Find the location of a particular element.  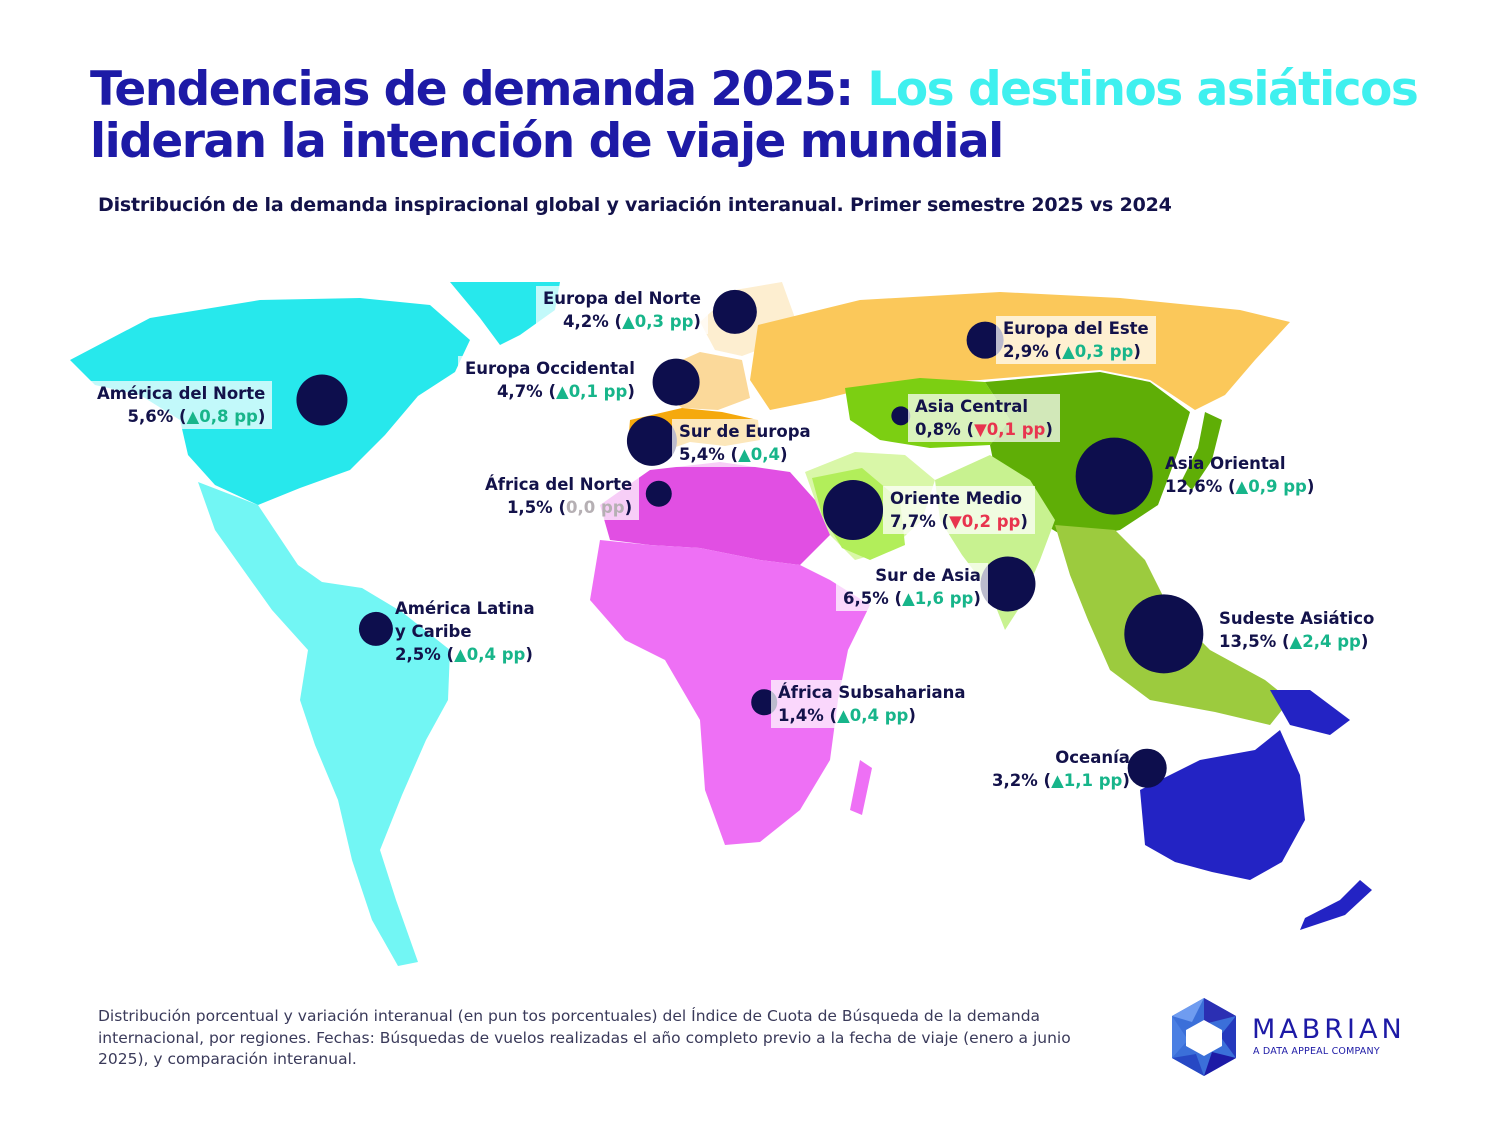

label-oceania: Oceanía 3,2% (▲1,1 pp) is located at coordinates (1061, 769).